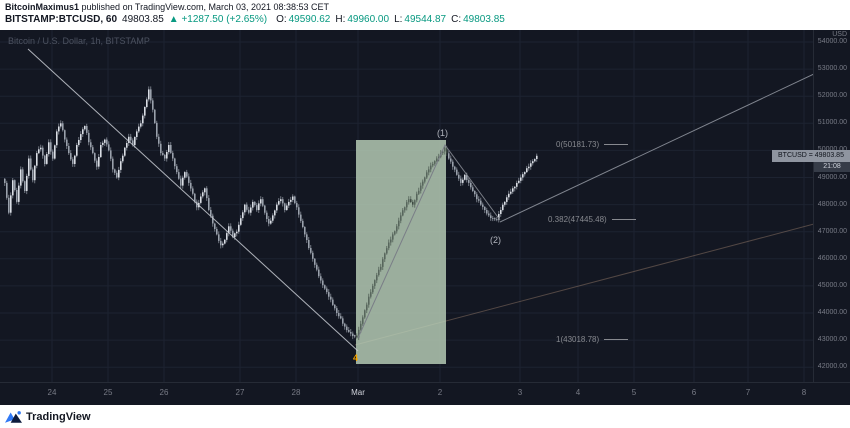  I want to click on fib-level-label: 0.382(47445.48), so click(592, 219).